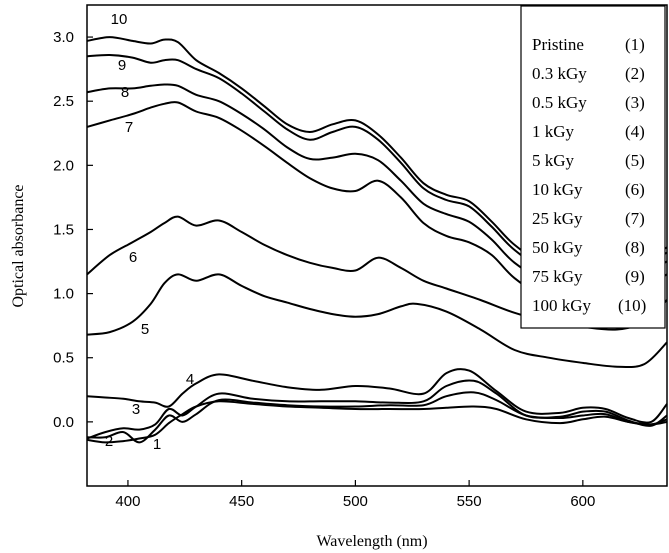  What do you see at coordinates (553, 131) in the screenshot?
I see `legend-entry-name: 1 kGy` at bounding box center [553, 131].